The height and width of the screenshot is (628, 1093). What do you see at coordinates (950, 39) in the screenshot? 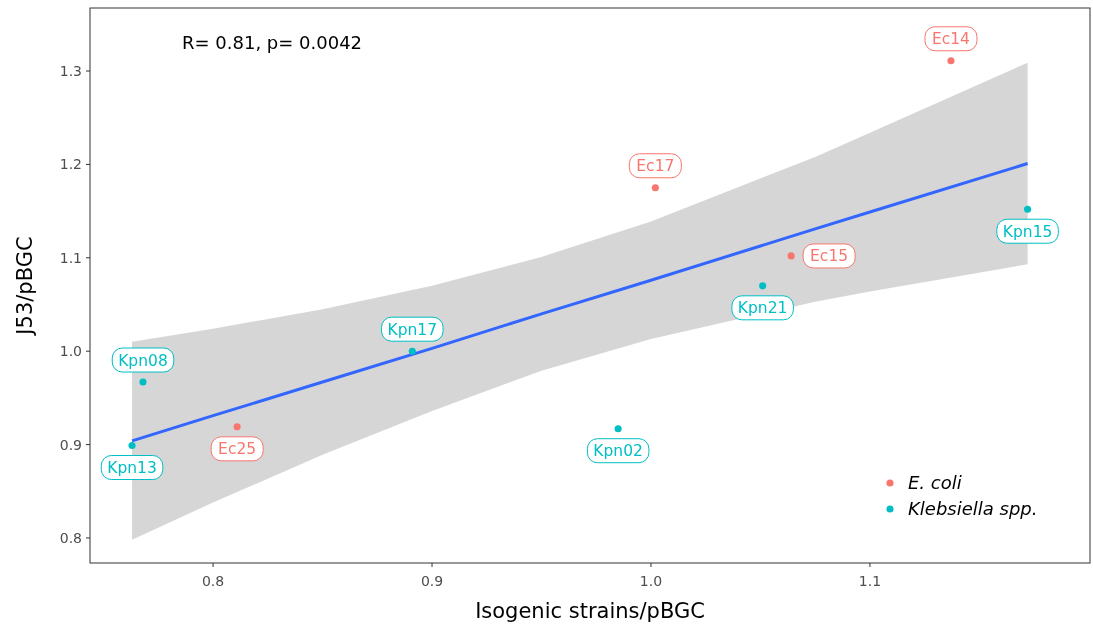
I see `annotation: Ec14` at bounding box center [950, 39].